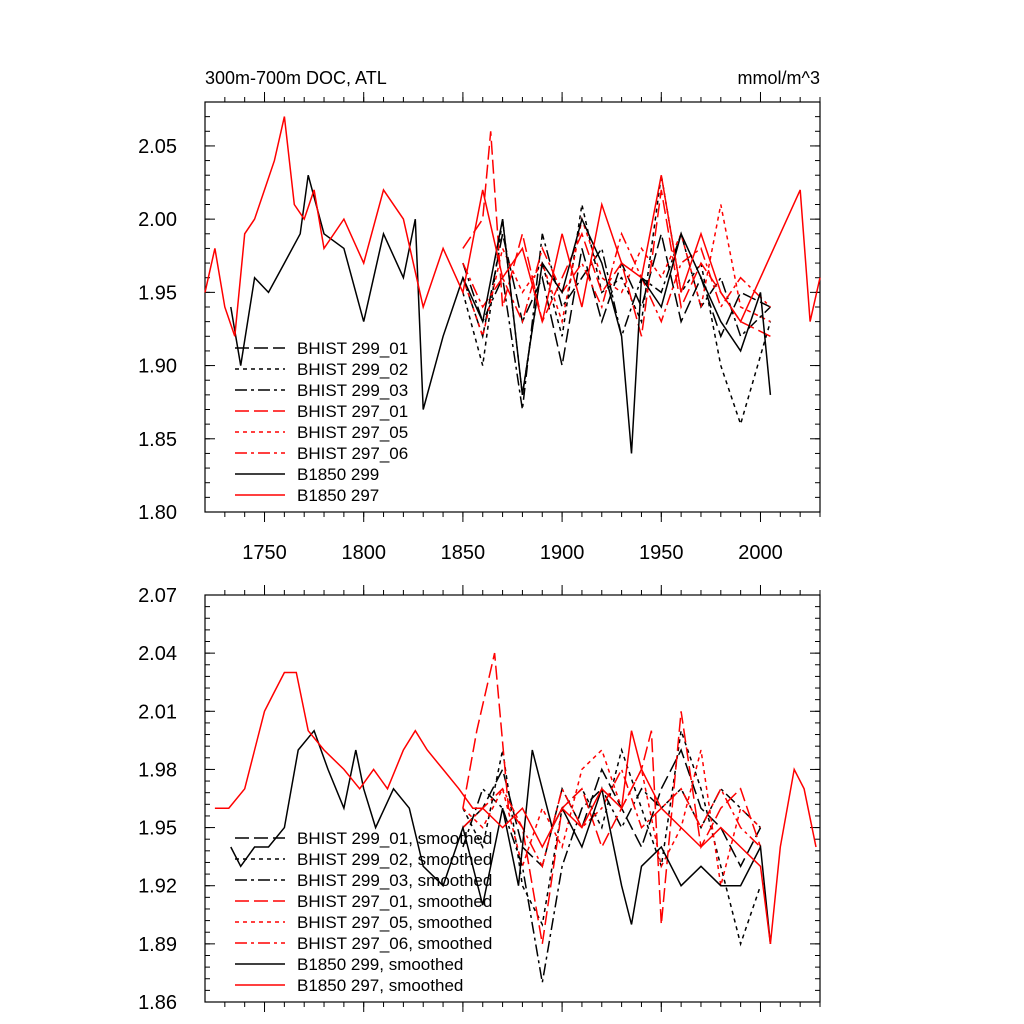 The width and height of the screenshot is (1024, 1024). Describe the element at coordinates (394, 922) in the screenshot. I see `legend-label: BHIST 297_05, smoothed` at that location.